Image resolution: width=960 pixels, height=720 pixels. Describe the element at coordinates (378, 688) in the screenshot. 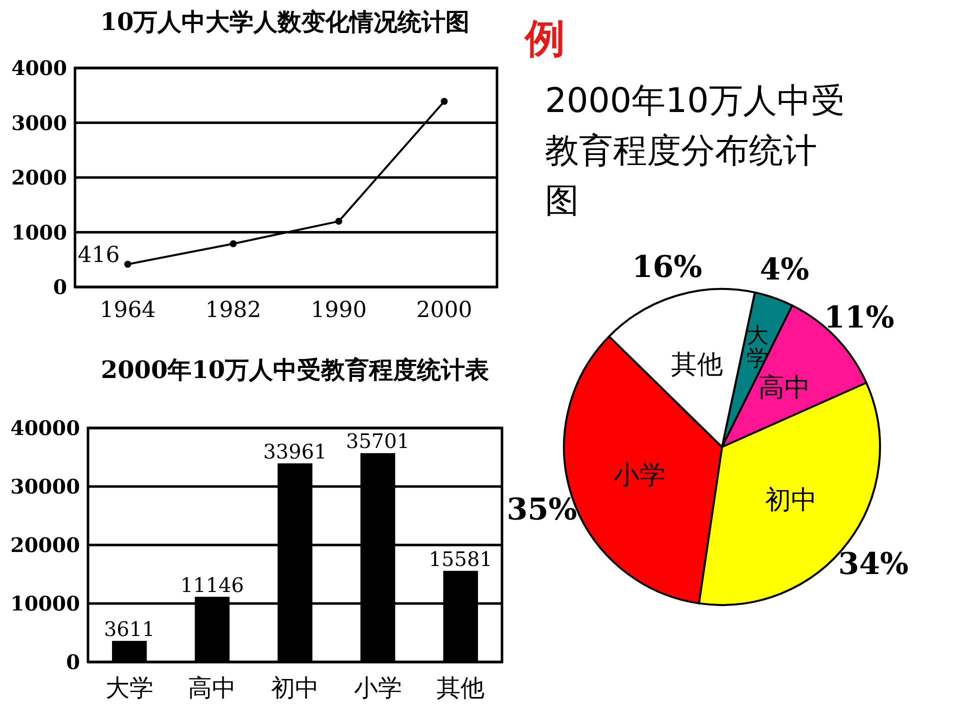

I see `x-tick-label: 小学` at that location.